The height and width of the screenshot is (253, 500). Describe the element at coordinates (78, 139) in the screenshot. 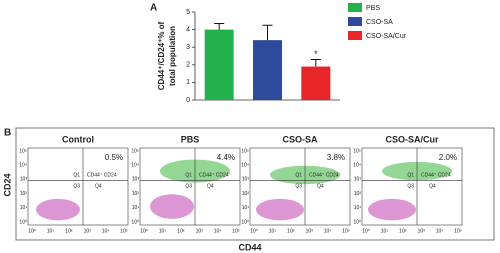

I see `plot-title: Control` at that location.